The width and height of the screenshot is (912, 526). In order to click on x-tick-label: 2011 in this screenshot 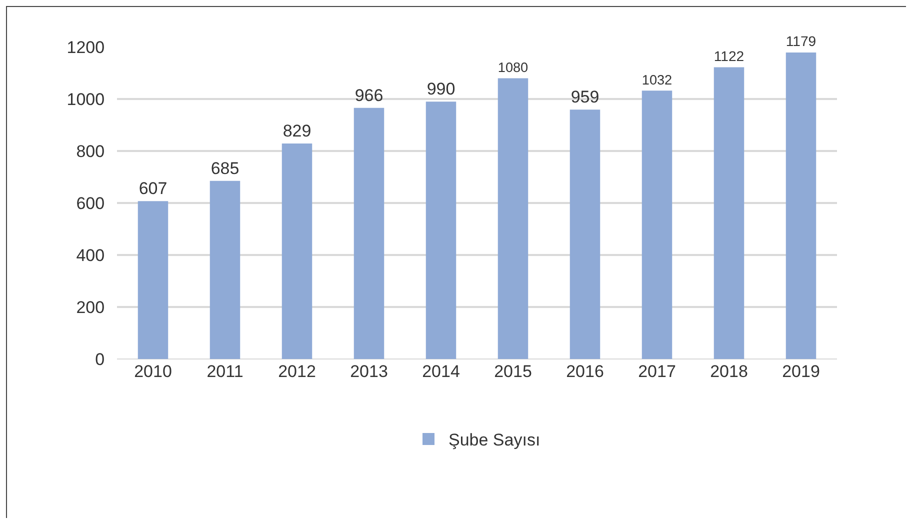, I will do `click(225, 371)`.